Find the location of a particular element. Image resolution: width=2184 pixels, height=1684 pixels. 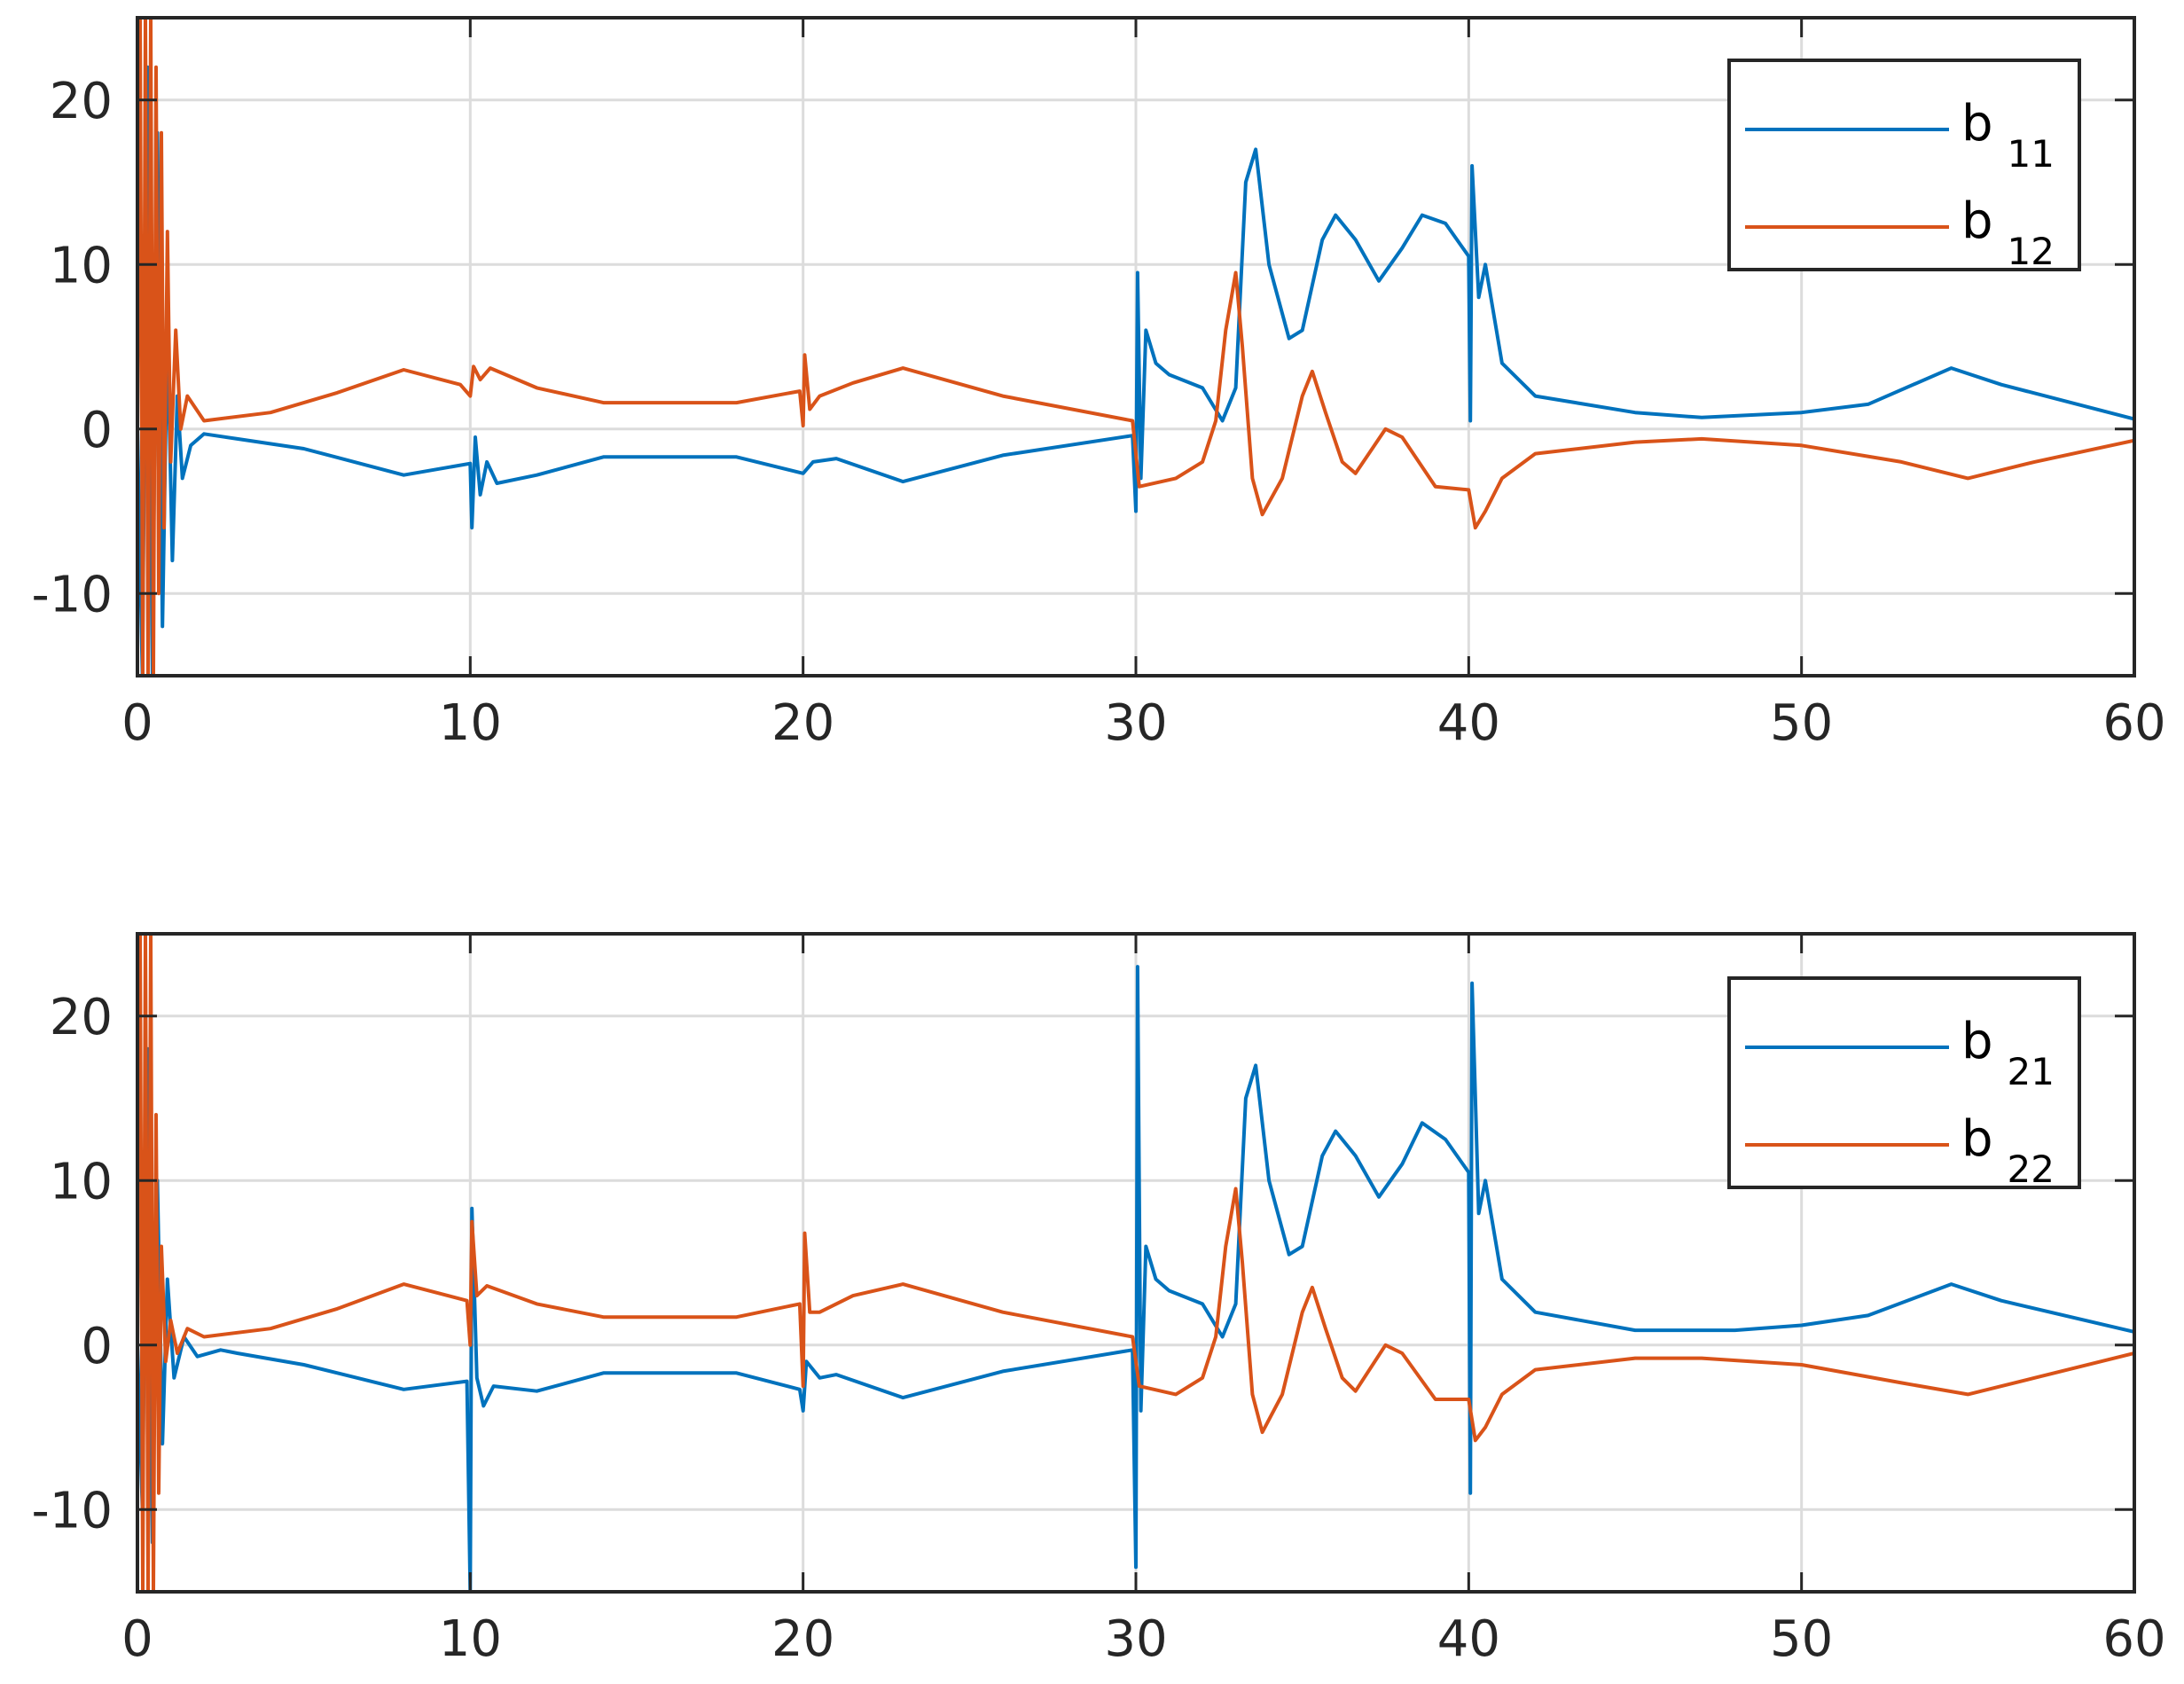

legend-entry-b12: b12 is located at coordinates (2008, 232).